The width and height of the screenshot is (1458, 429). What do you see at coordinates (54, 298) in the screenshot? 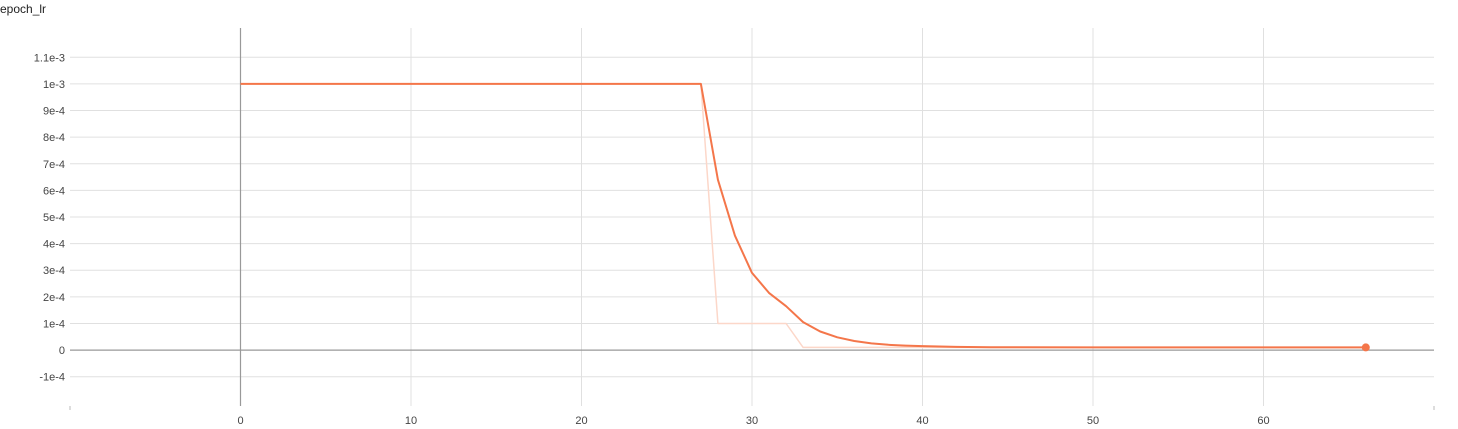
I see `y-tick-label: 2e-4` at bounding box center [54, 298].